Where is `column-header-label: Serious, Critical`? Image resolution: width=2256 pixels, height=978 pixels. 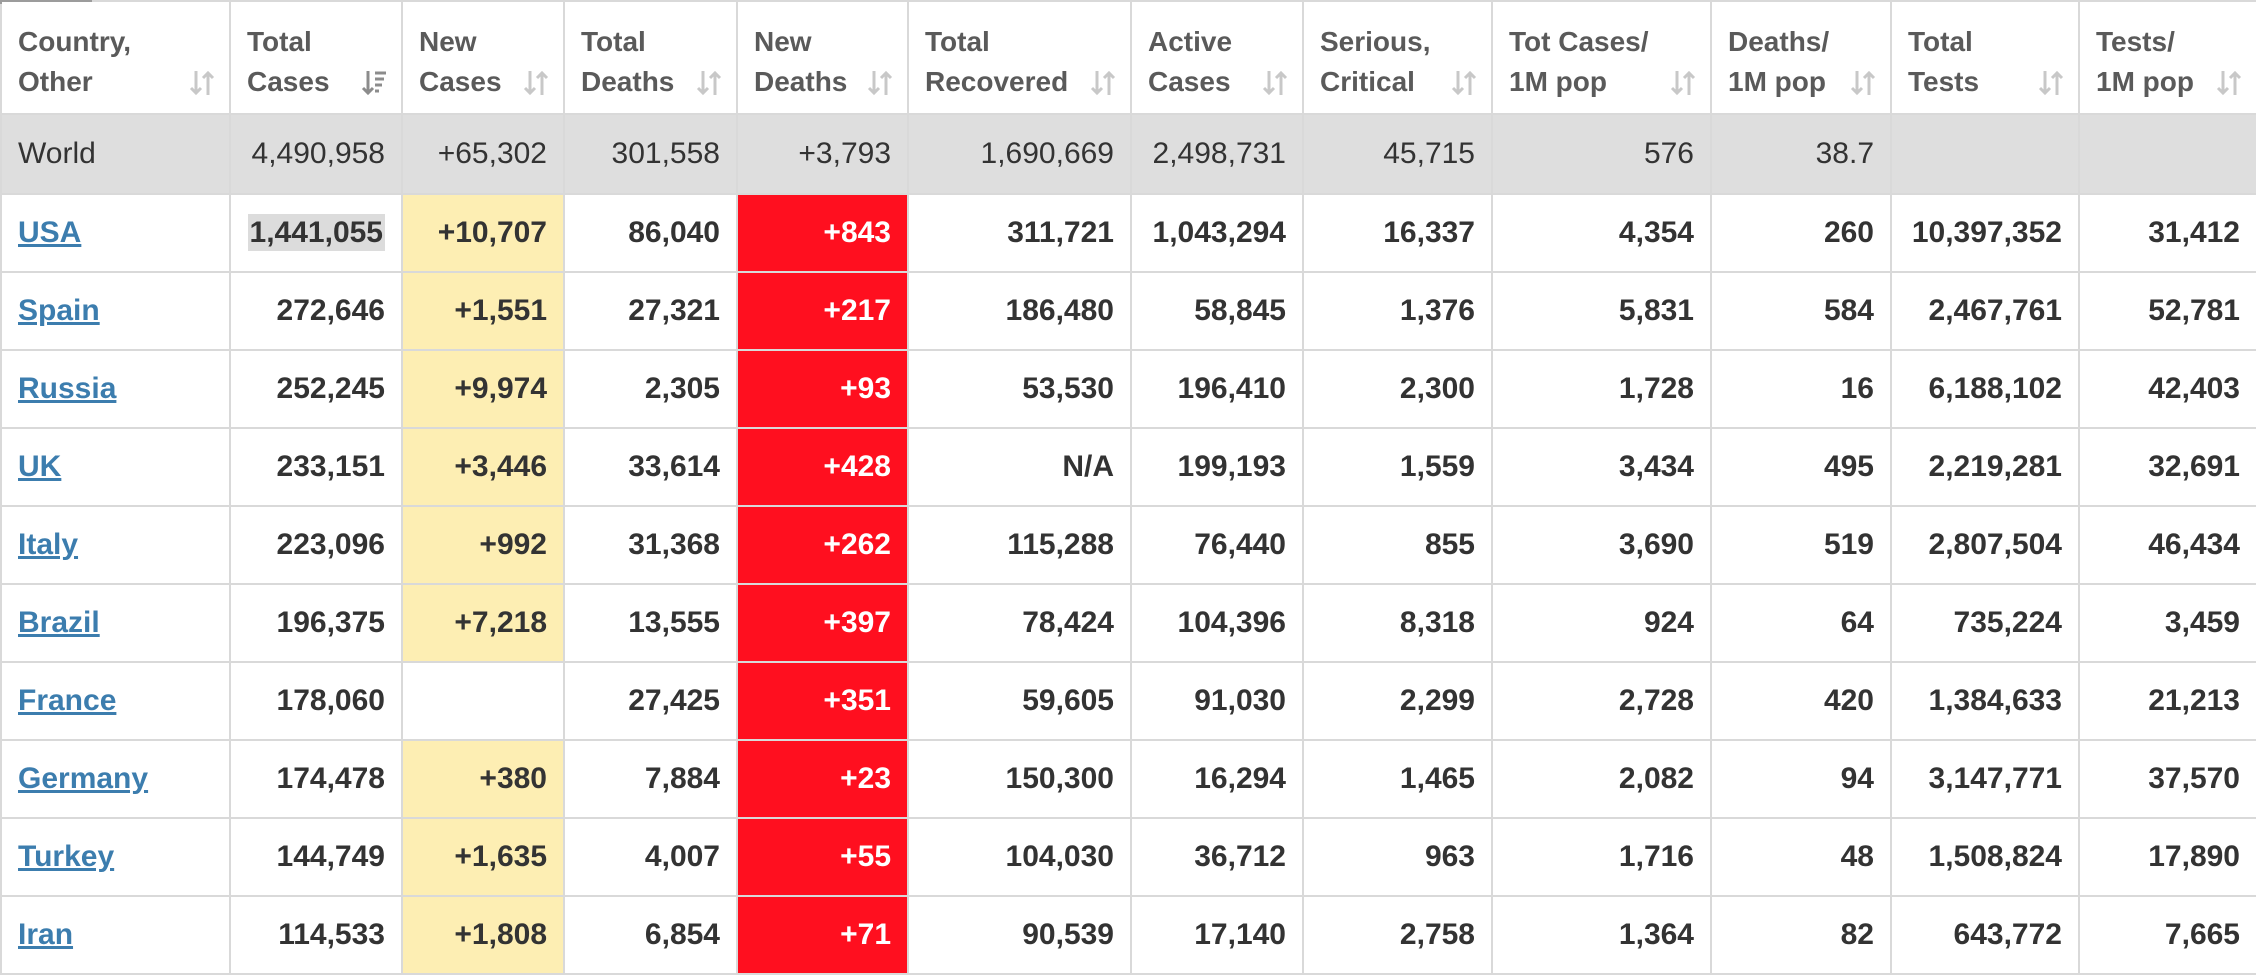
column-header-label: Serious, Critical is located at coordinates (1375, 61).